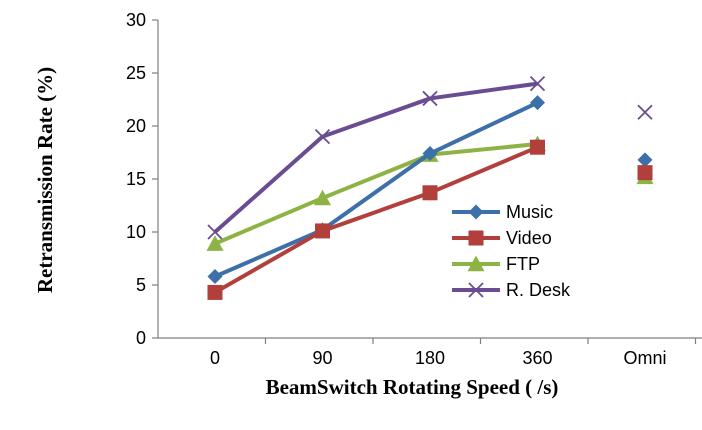 This screenshot has width=702, height=430. What do you see at coordinates (502, 212) in the screenshot?
I see `legend-item: Music` at bounding box center [502, 212].